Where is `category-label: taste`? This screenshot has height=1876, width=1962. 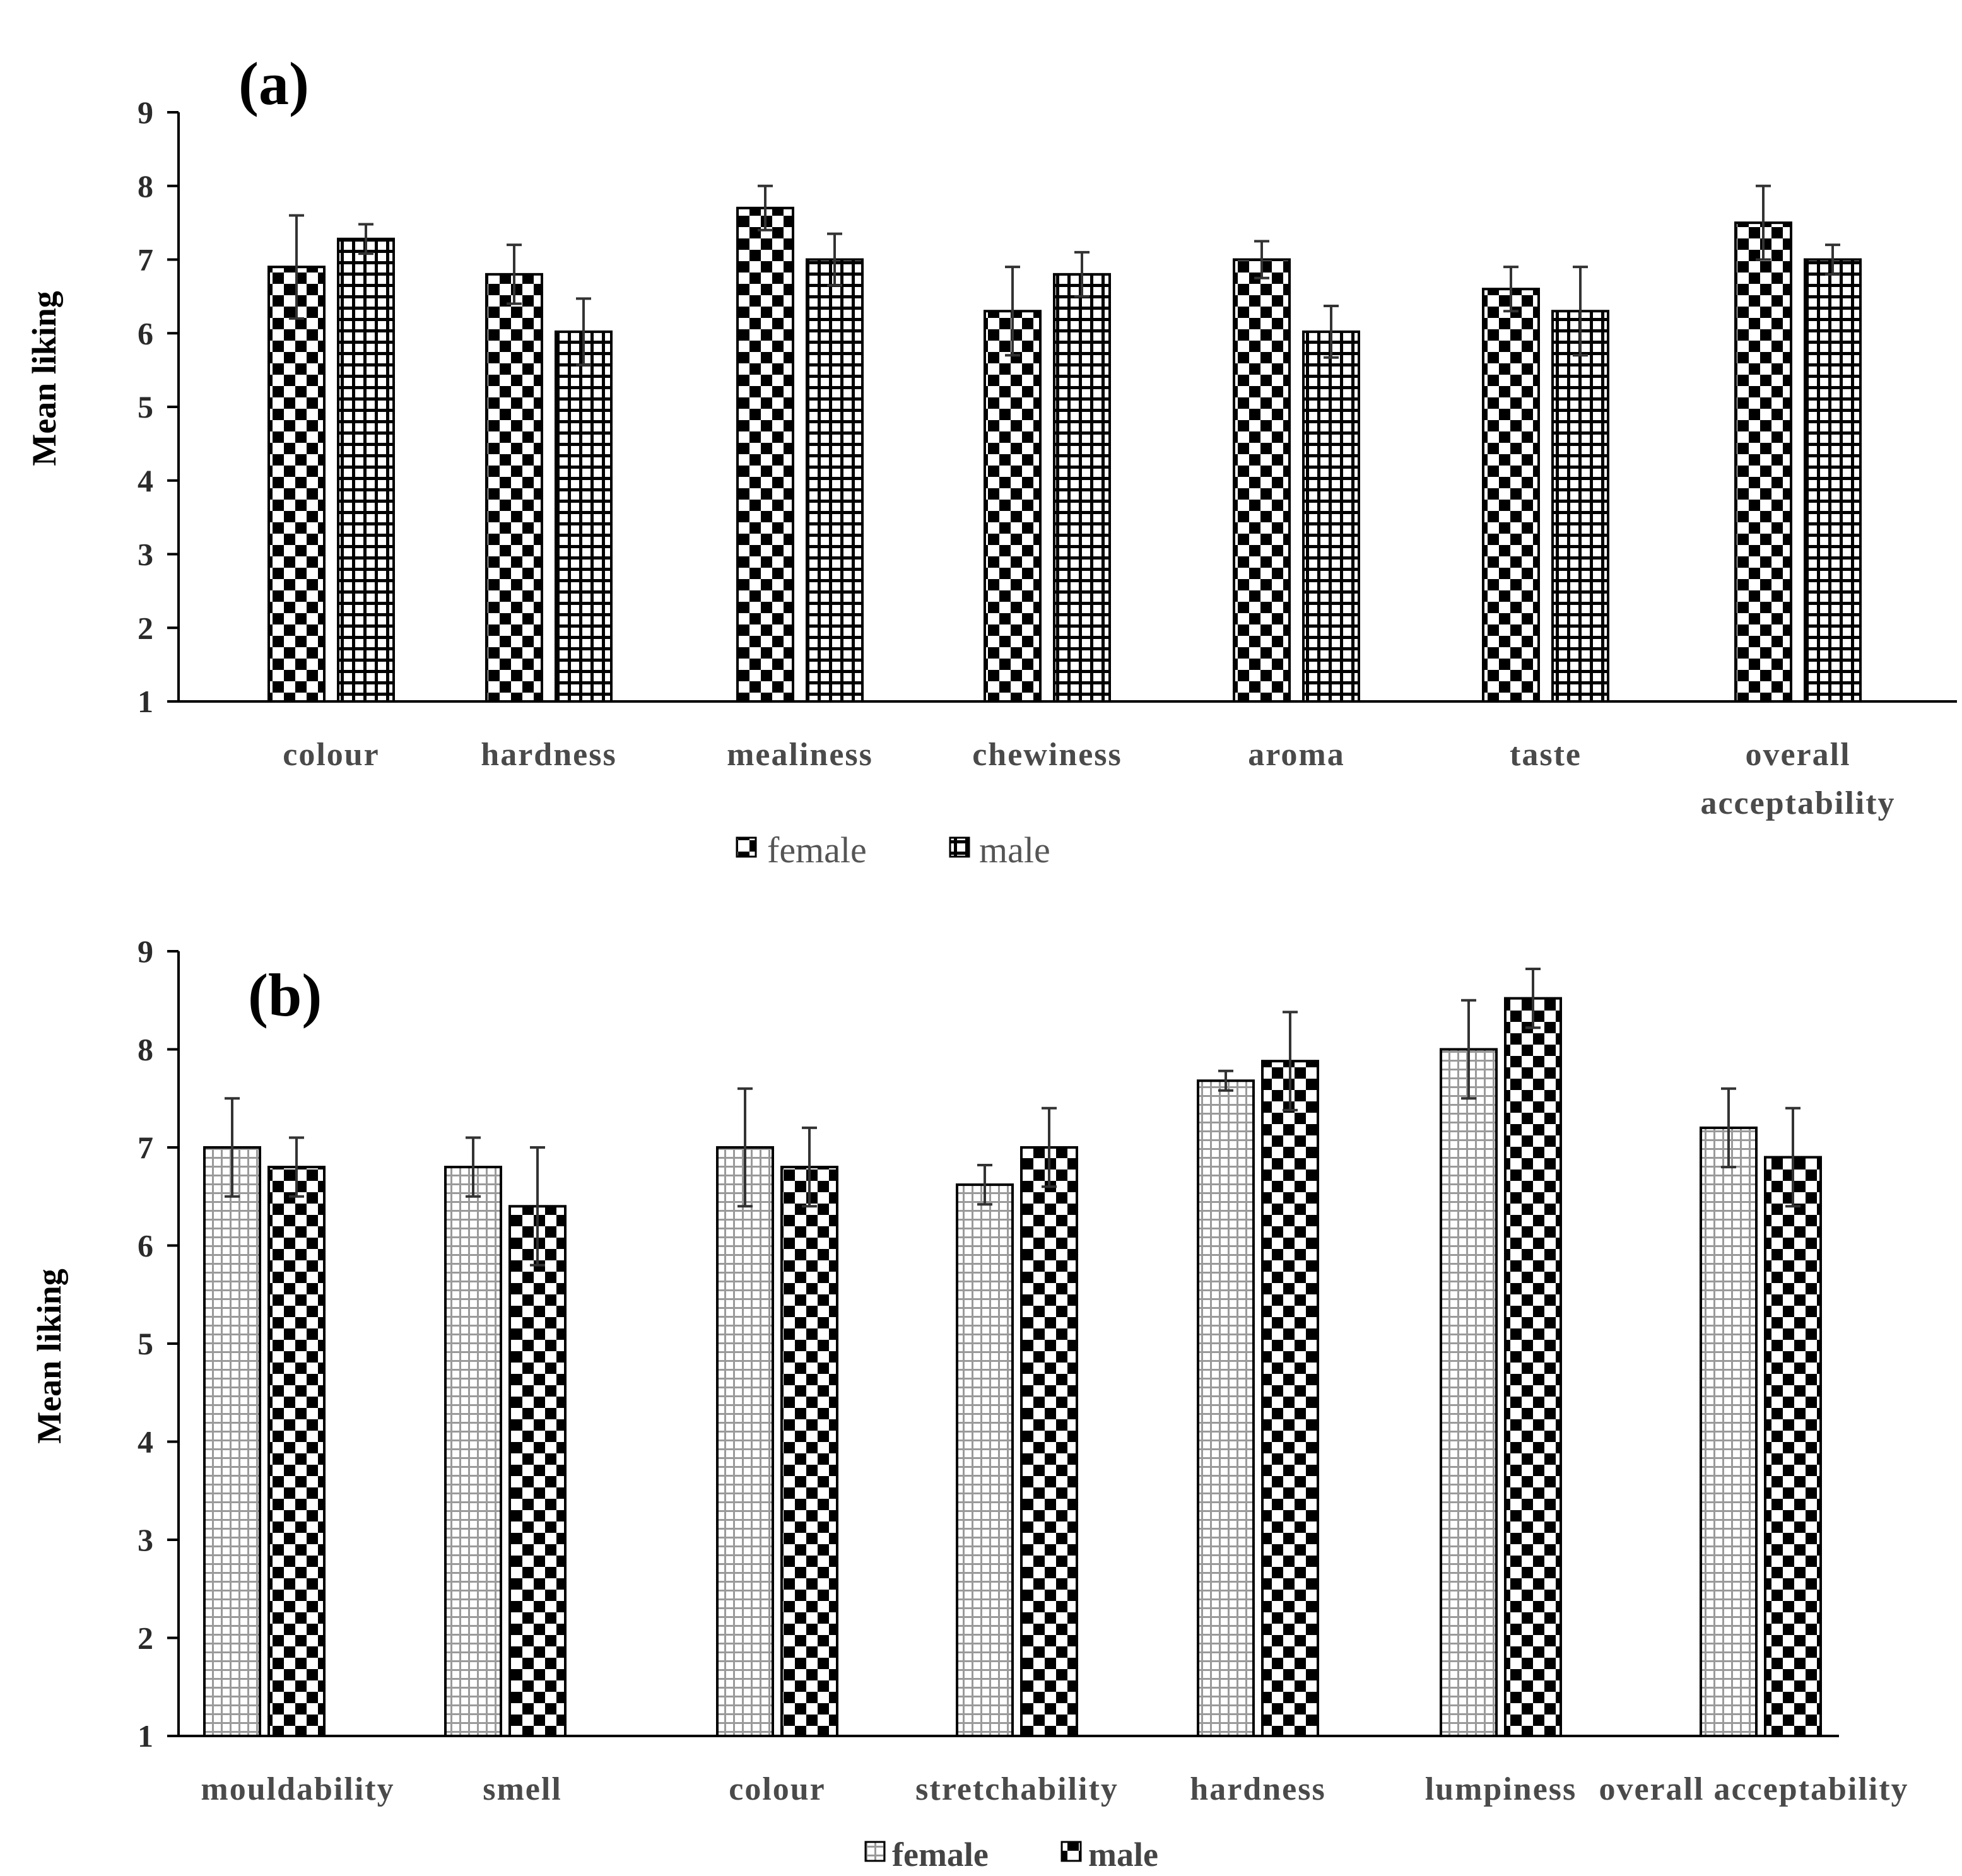 category-label: taste is located at coordinates (1546, 755).